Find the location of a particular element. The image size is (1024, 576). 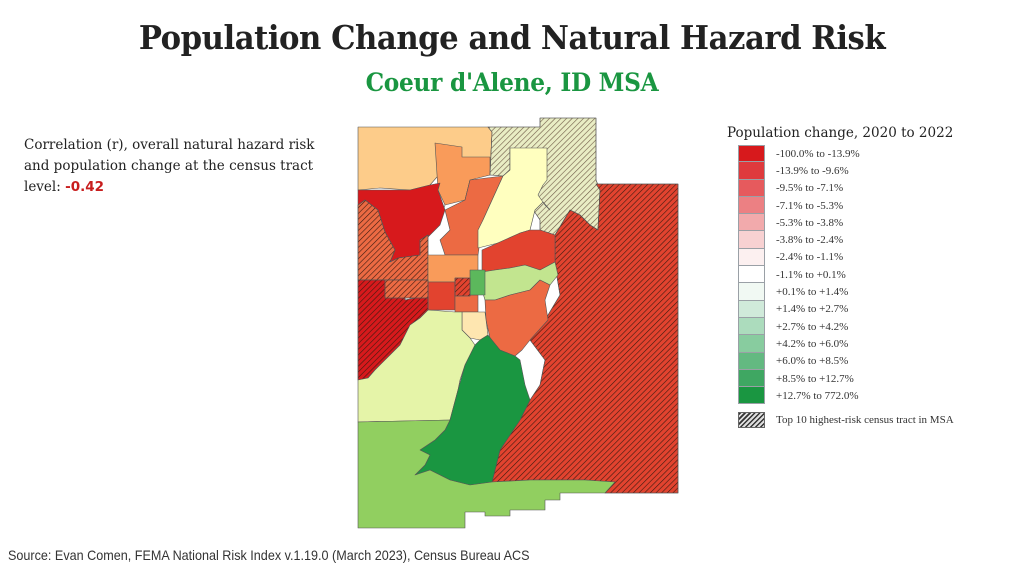

legend-item-hatch: Top 10 highest-risk census tract in MSA is located at coordinates (877, 420).